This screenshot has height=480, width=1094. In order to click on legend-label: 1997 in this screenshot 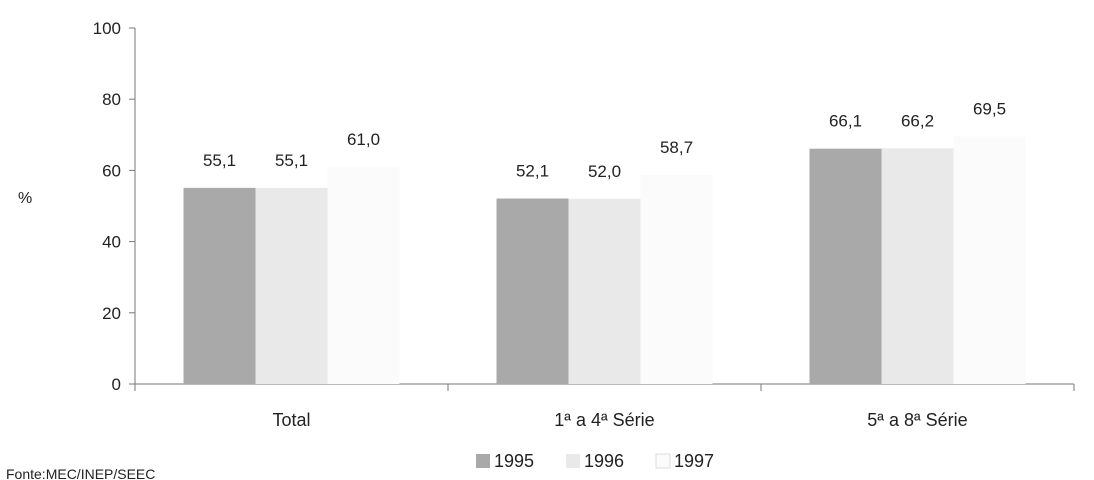, I will do `click(694, 461)`.